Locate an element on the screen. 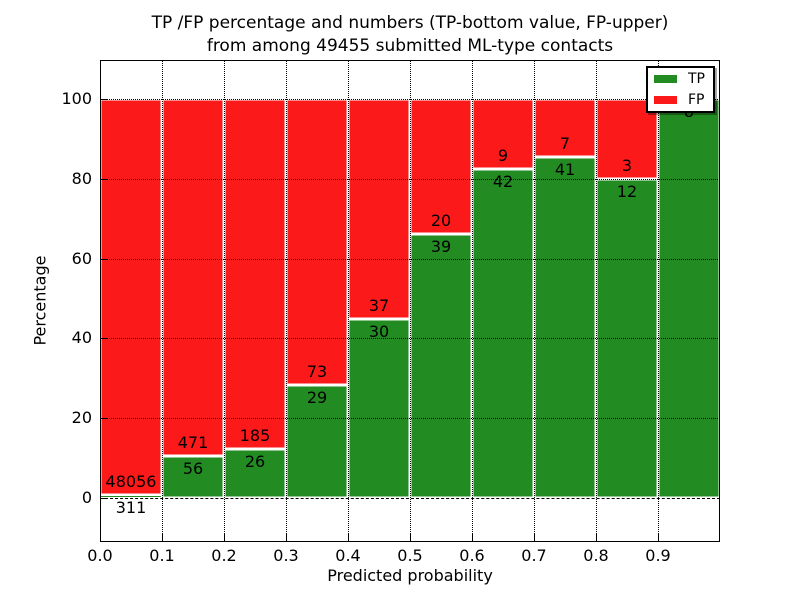 This screenshot has width=800, height=600. fp-count-label: 20 is located at coordinates (441, 221).